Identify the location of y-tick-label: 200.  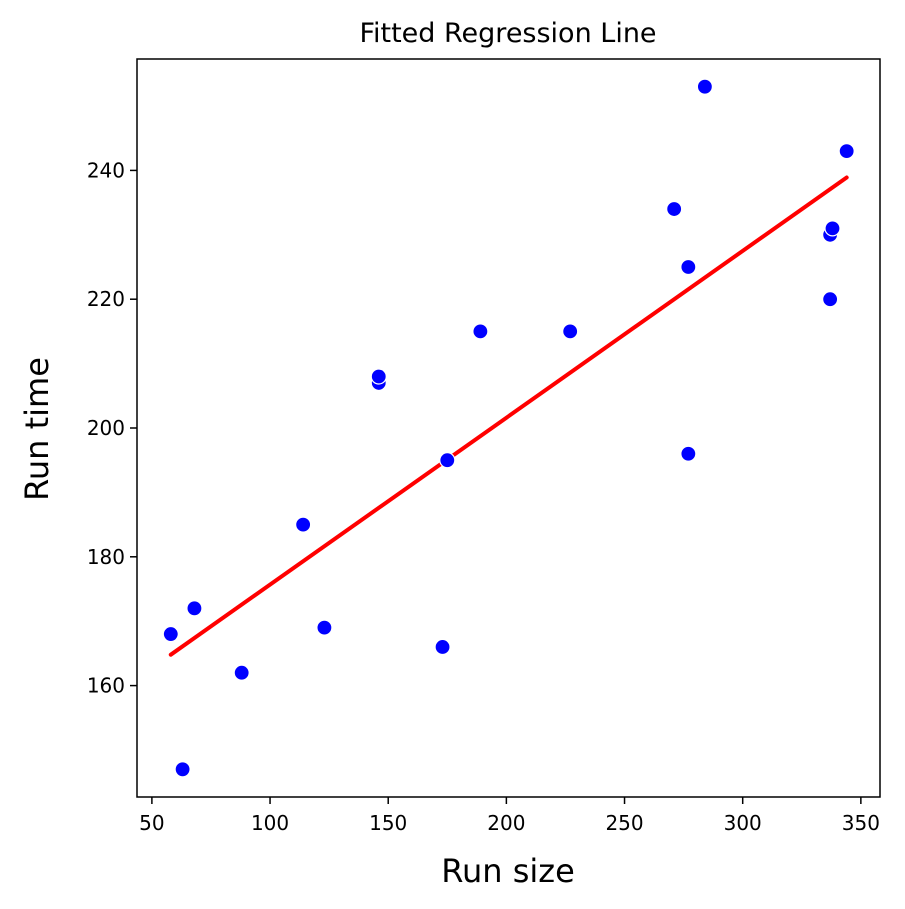
(106, 428).